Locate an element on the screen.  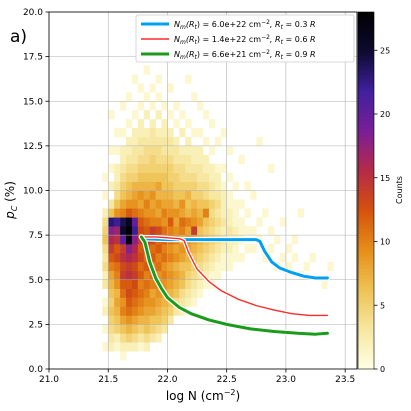
colorbar-ticks: 0 5 10 15 20 25 is located at coordinates (382, 210).